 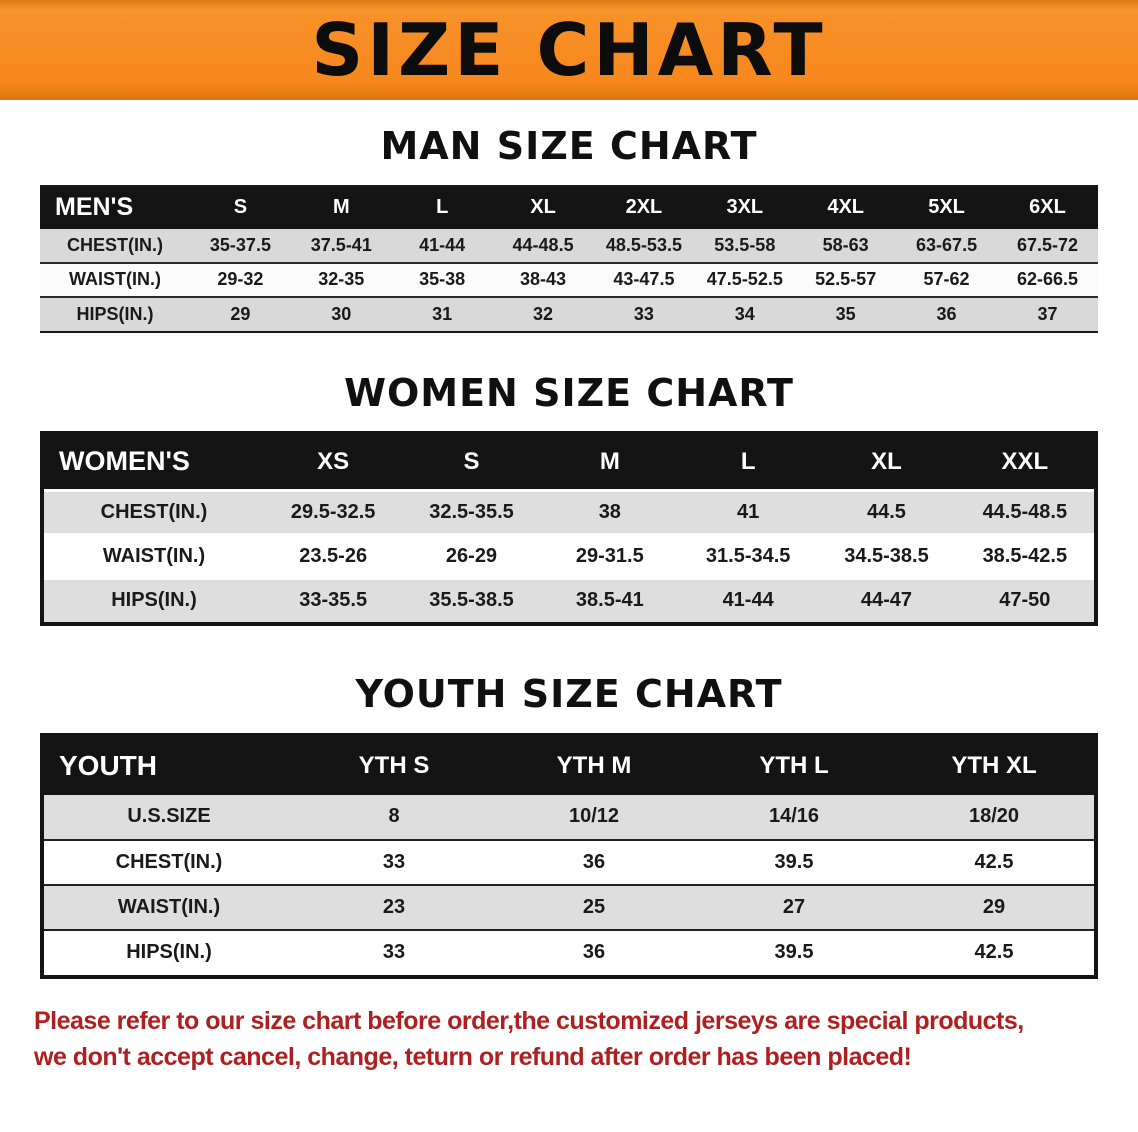 I want to click on value-cell: 35.5-38.5, so click(x=471, y=600).